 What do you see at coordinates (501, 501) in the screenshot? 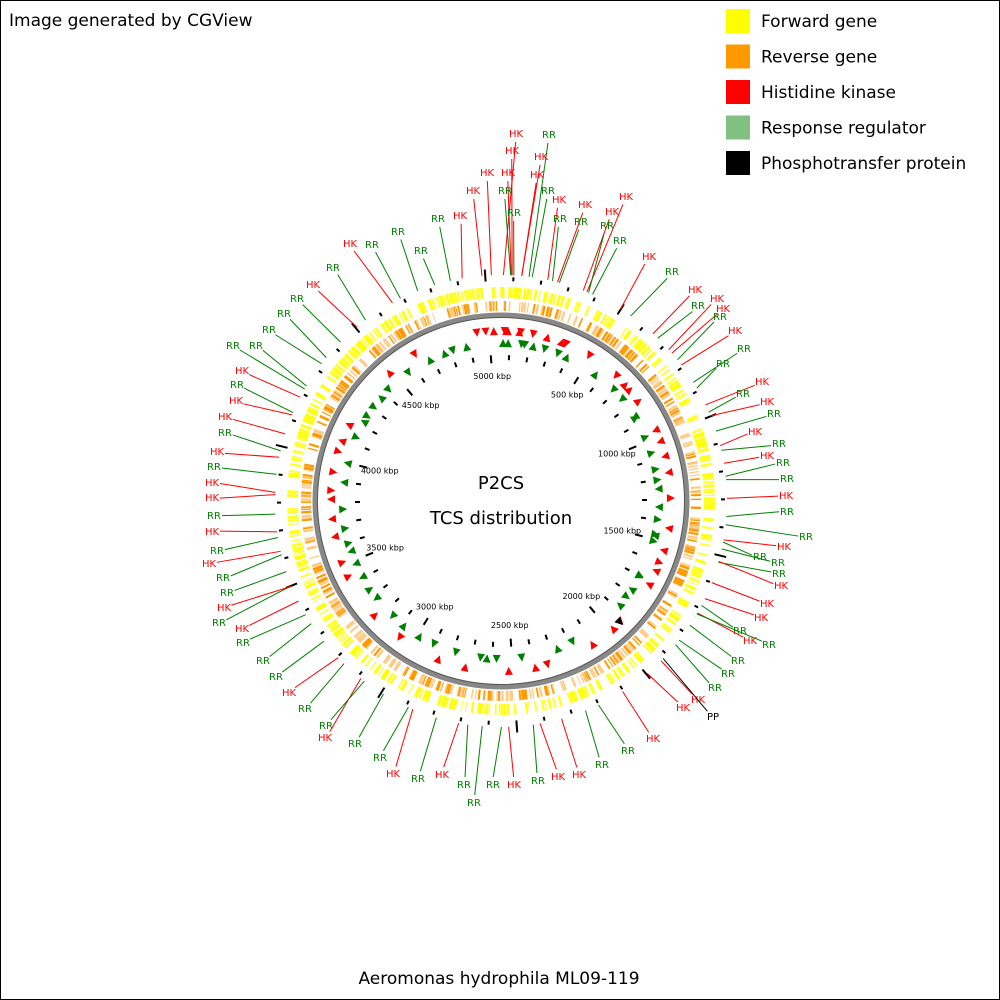
I see `backbone-edge` at bounding box center [501, 501].